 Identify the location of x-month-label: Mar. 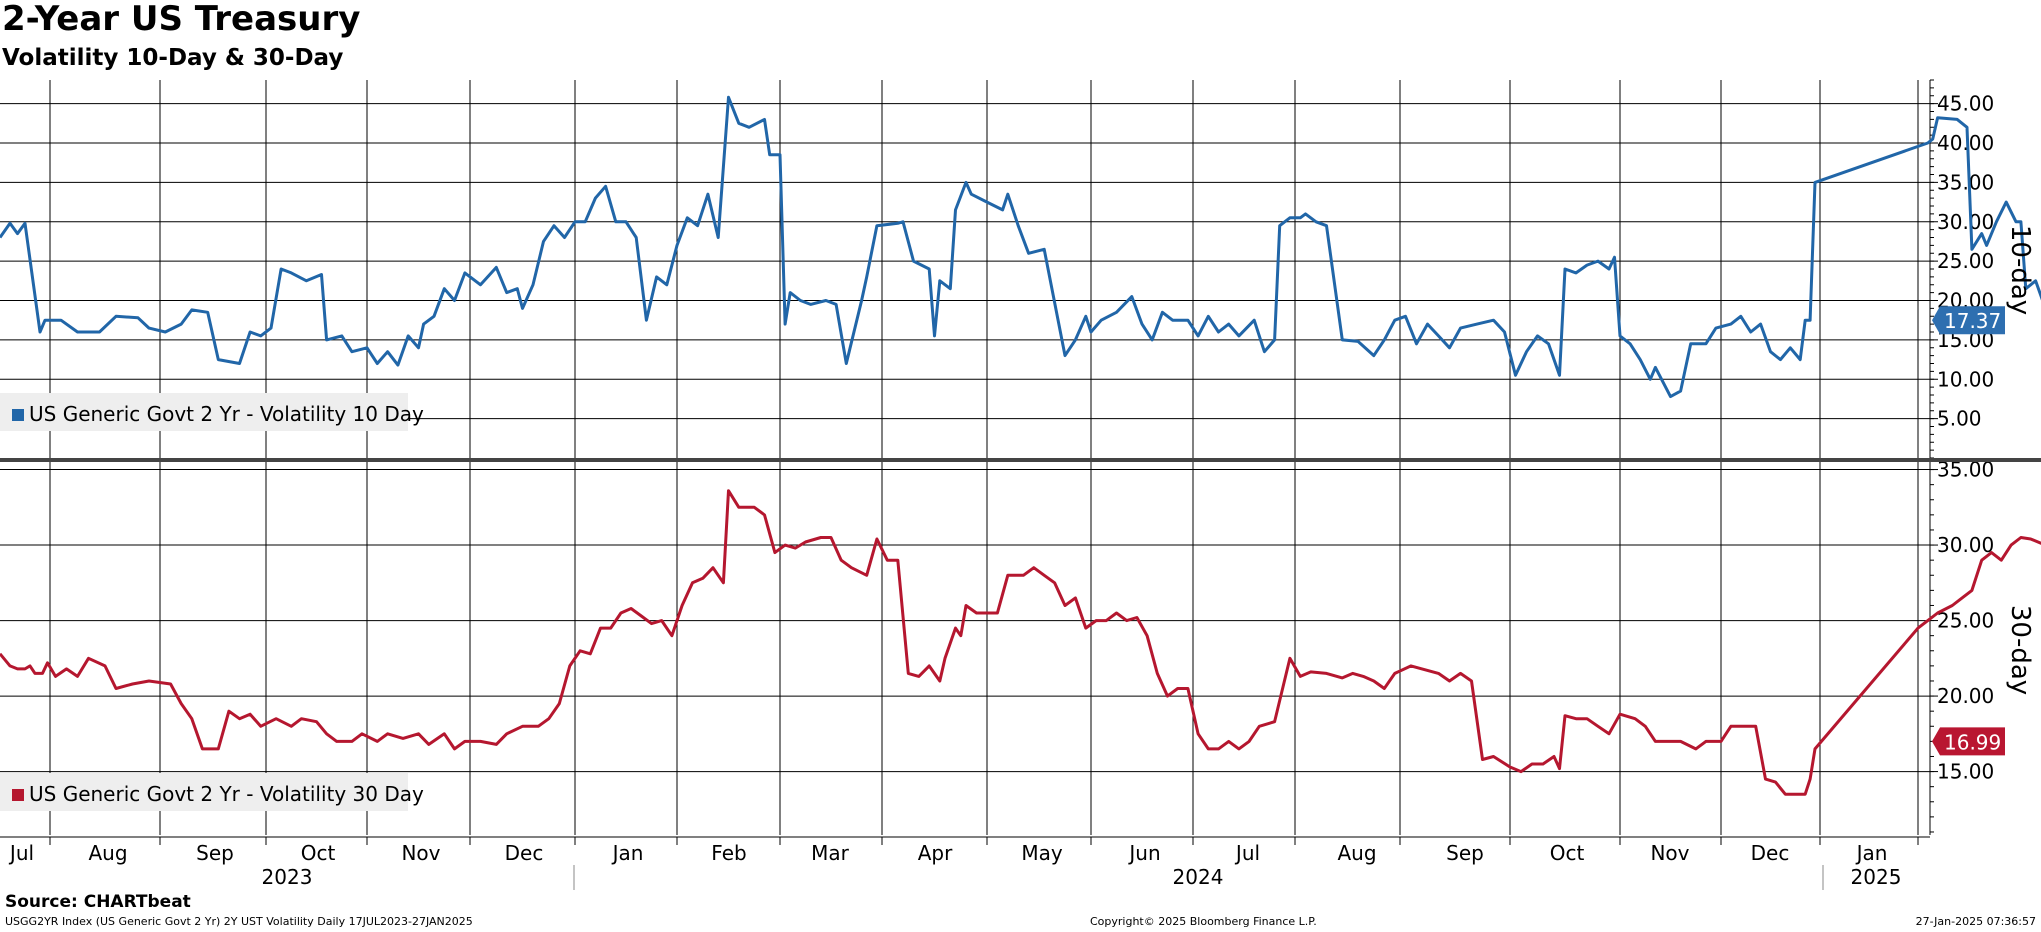
(830, 853).